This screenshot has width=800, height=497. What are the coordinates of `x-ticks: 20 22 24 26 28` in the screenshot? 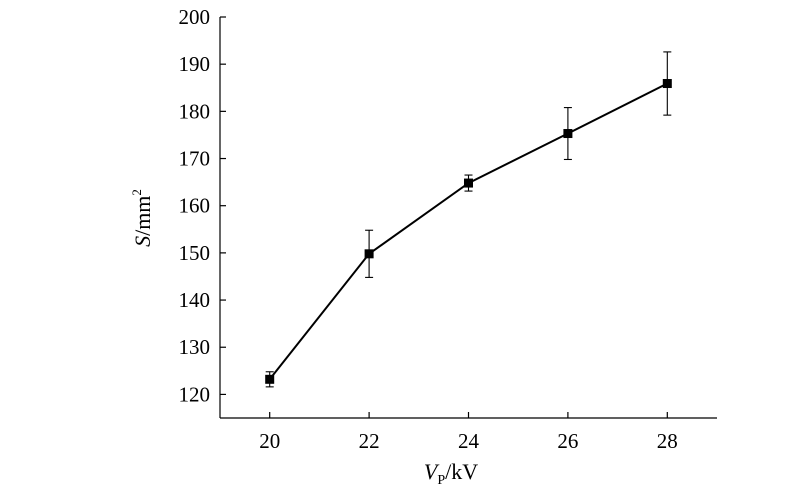 It's located at (468, 432).